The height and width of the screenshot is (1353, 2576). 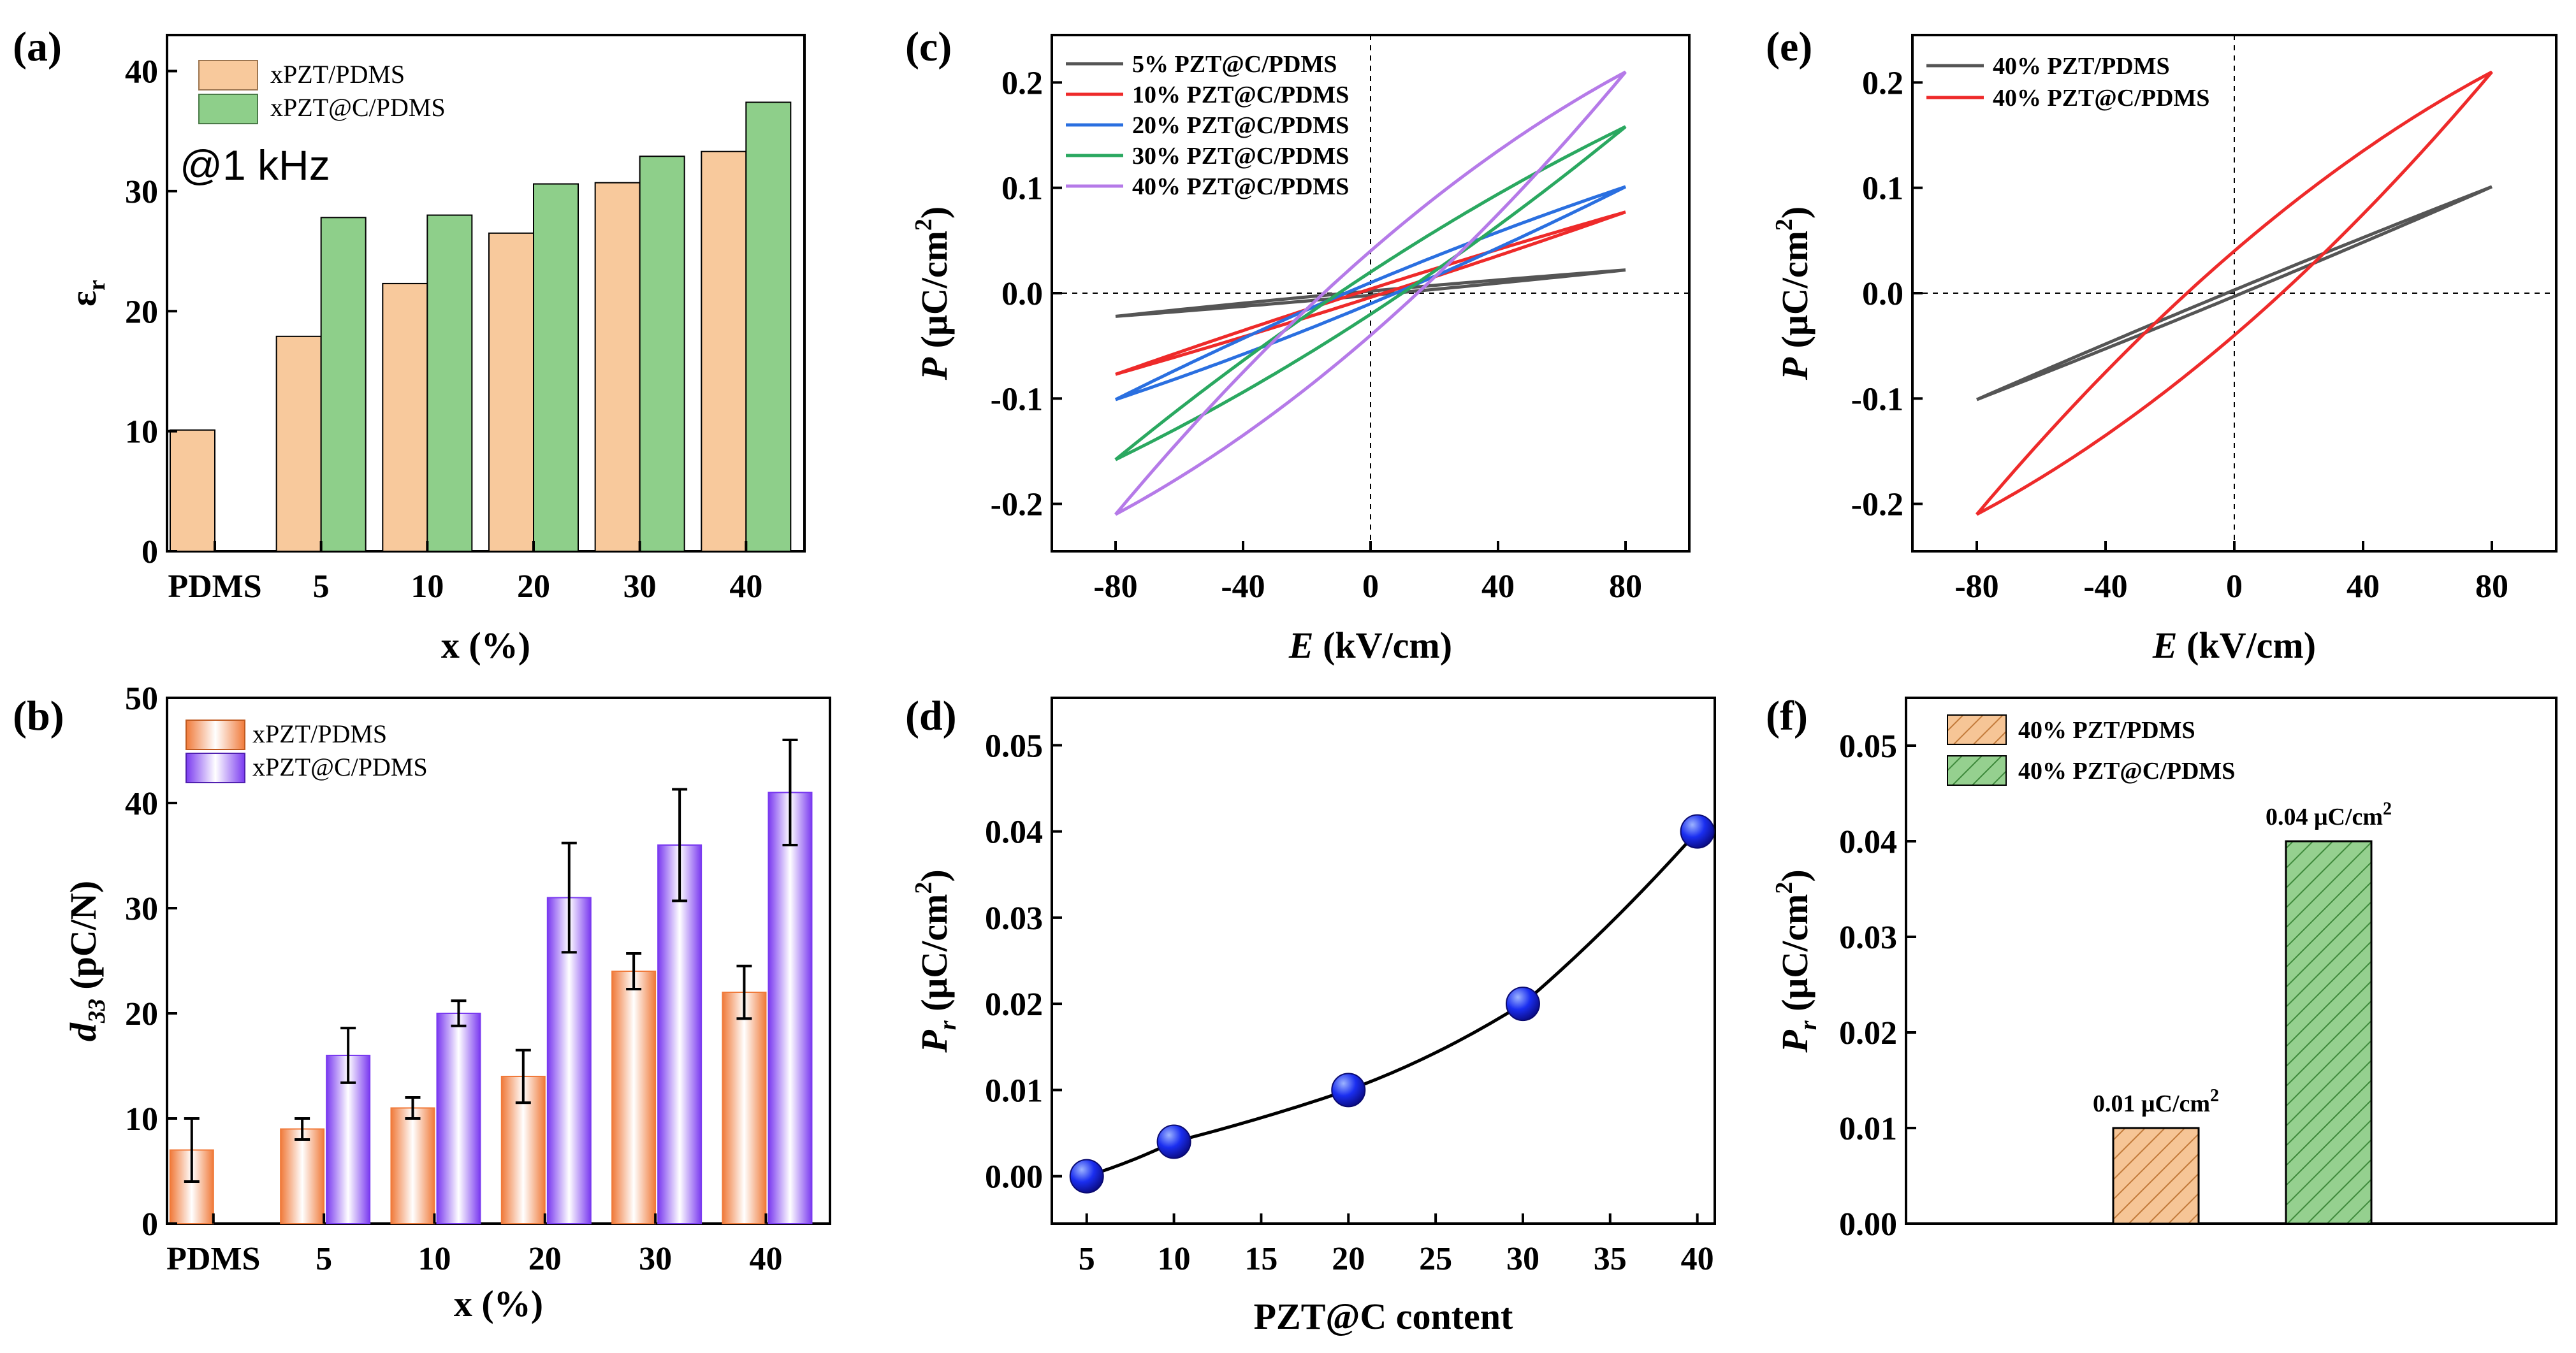 I want to click on xtick-label: 25, so click(x=1435, y=1259).